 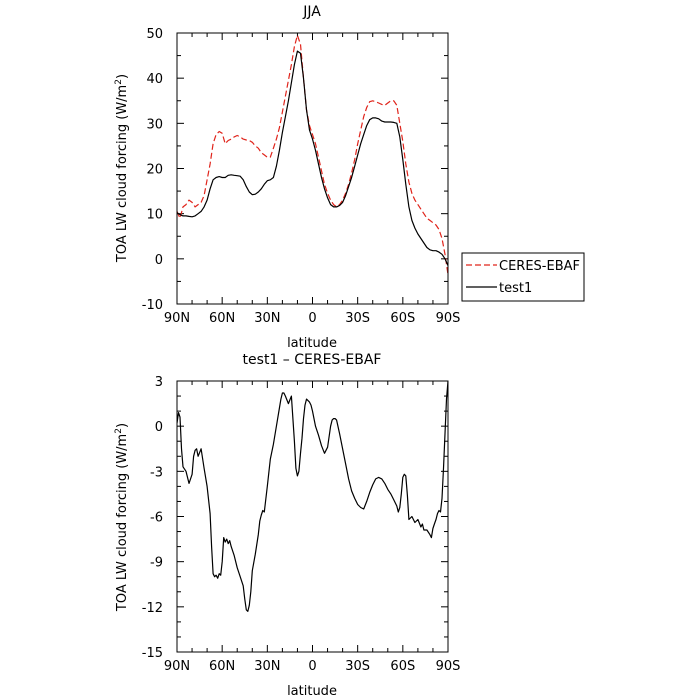 I want to click on bottom-x-tick-label: 0, so click(x=312, y=666).